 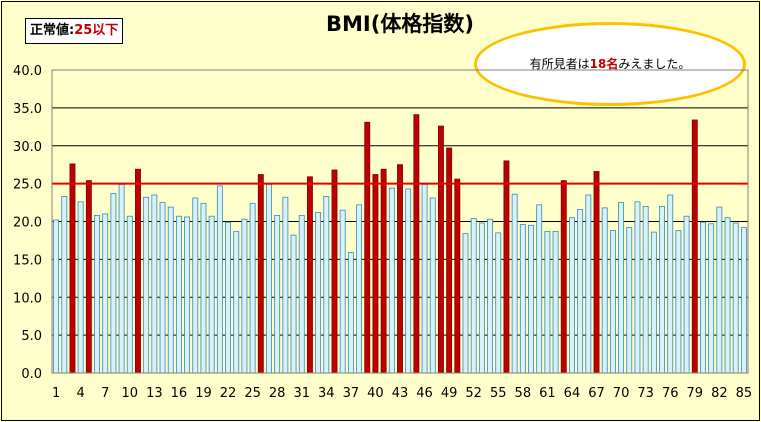 I want to click on x-tick-label: 43, so click(x=400, y=393).